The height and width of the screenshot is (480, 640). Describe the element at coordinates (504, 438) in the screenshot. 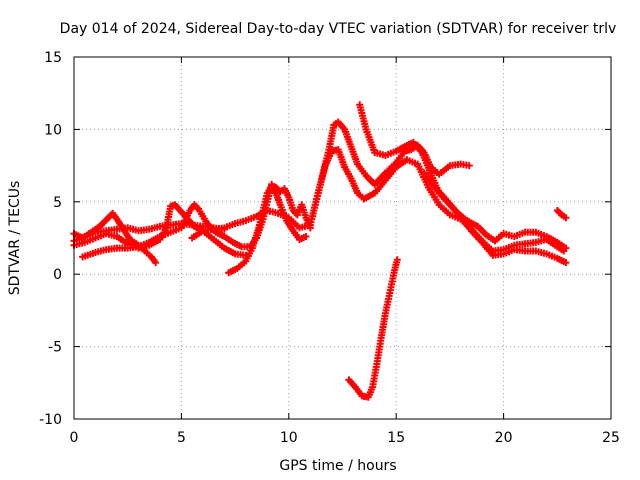

I see `x-tick-label: 20` at that location.